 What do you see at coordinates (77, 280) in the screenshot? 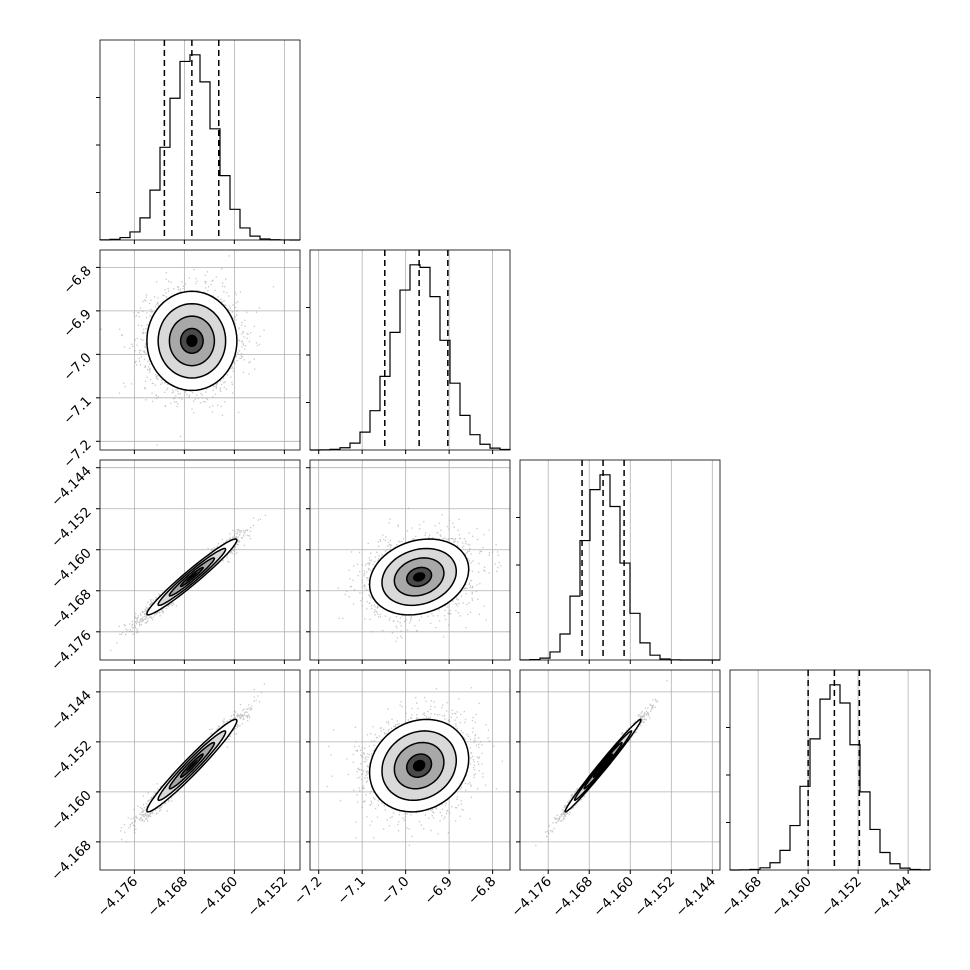
I see `y-tick-label: −6.8` at bounding box center [77, 280].